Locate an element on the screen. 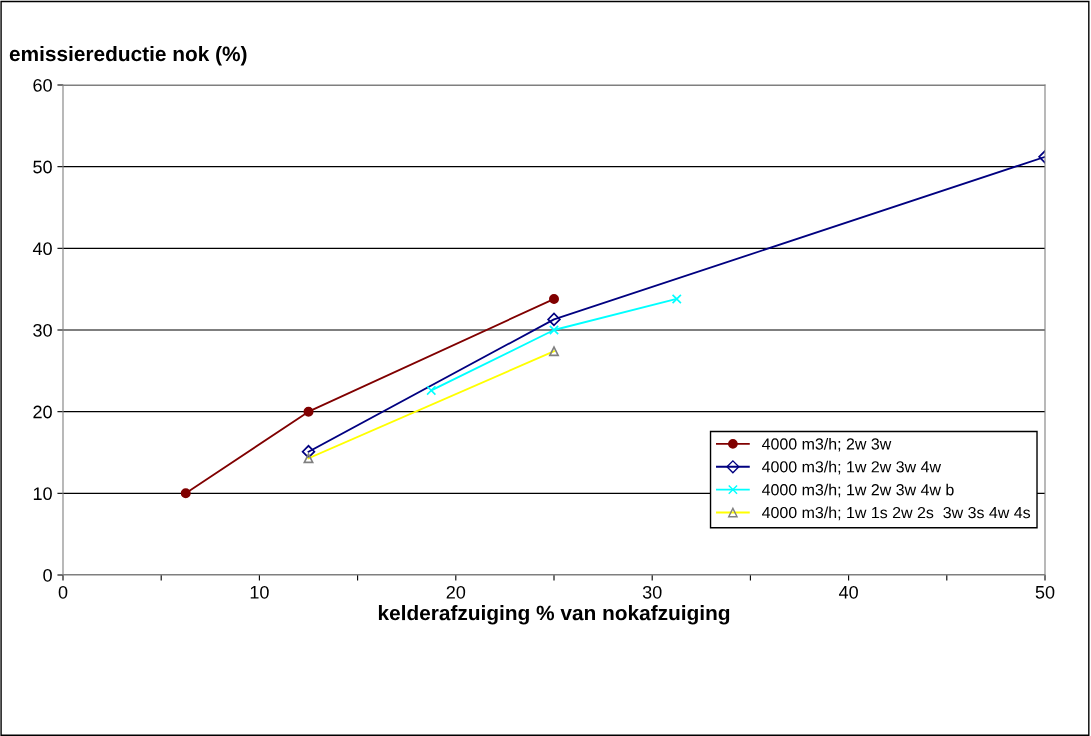 The height and width of the screenshot is (736, 1091). legend-label: 4000 m3/h; 1w 1s 2w 2s 3w 3s 4w 4s is located at coordinates (896, 513).